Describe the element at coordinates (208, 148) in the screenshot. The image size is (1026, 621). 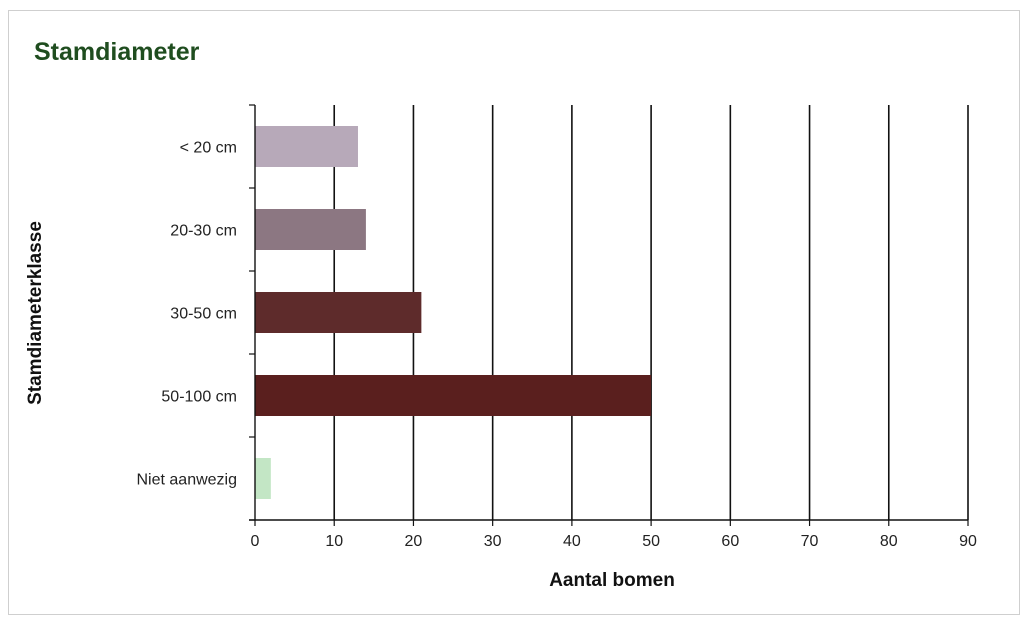
I see `category-label-0: < 20 cm` at that location.